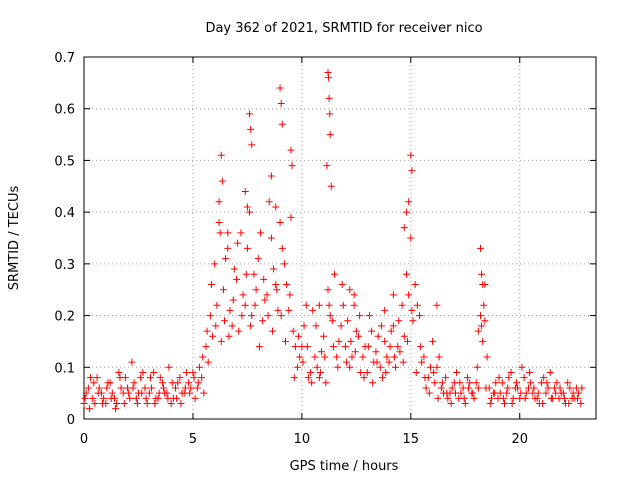 Image resolution: width=640 pixels, height=480 pixels. Describe the element at coordinates (193, 439) in the screenshot. I see `x-tick-label: 5` at that location.